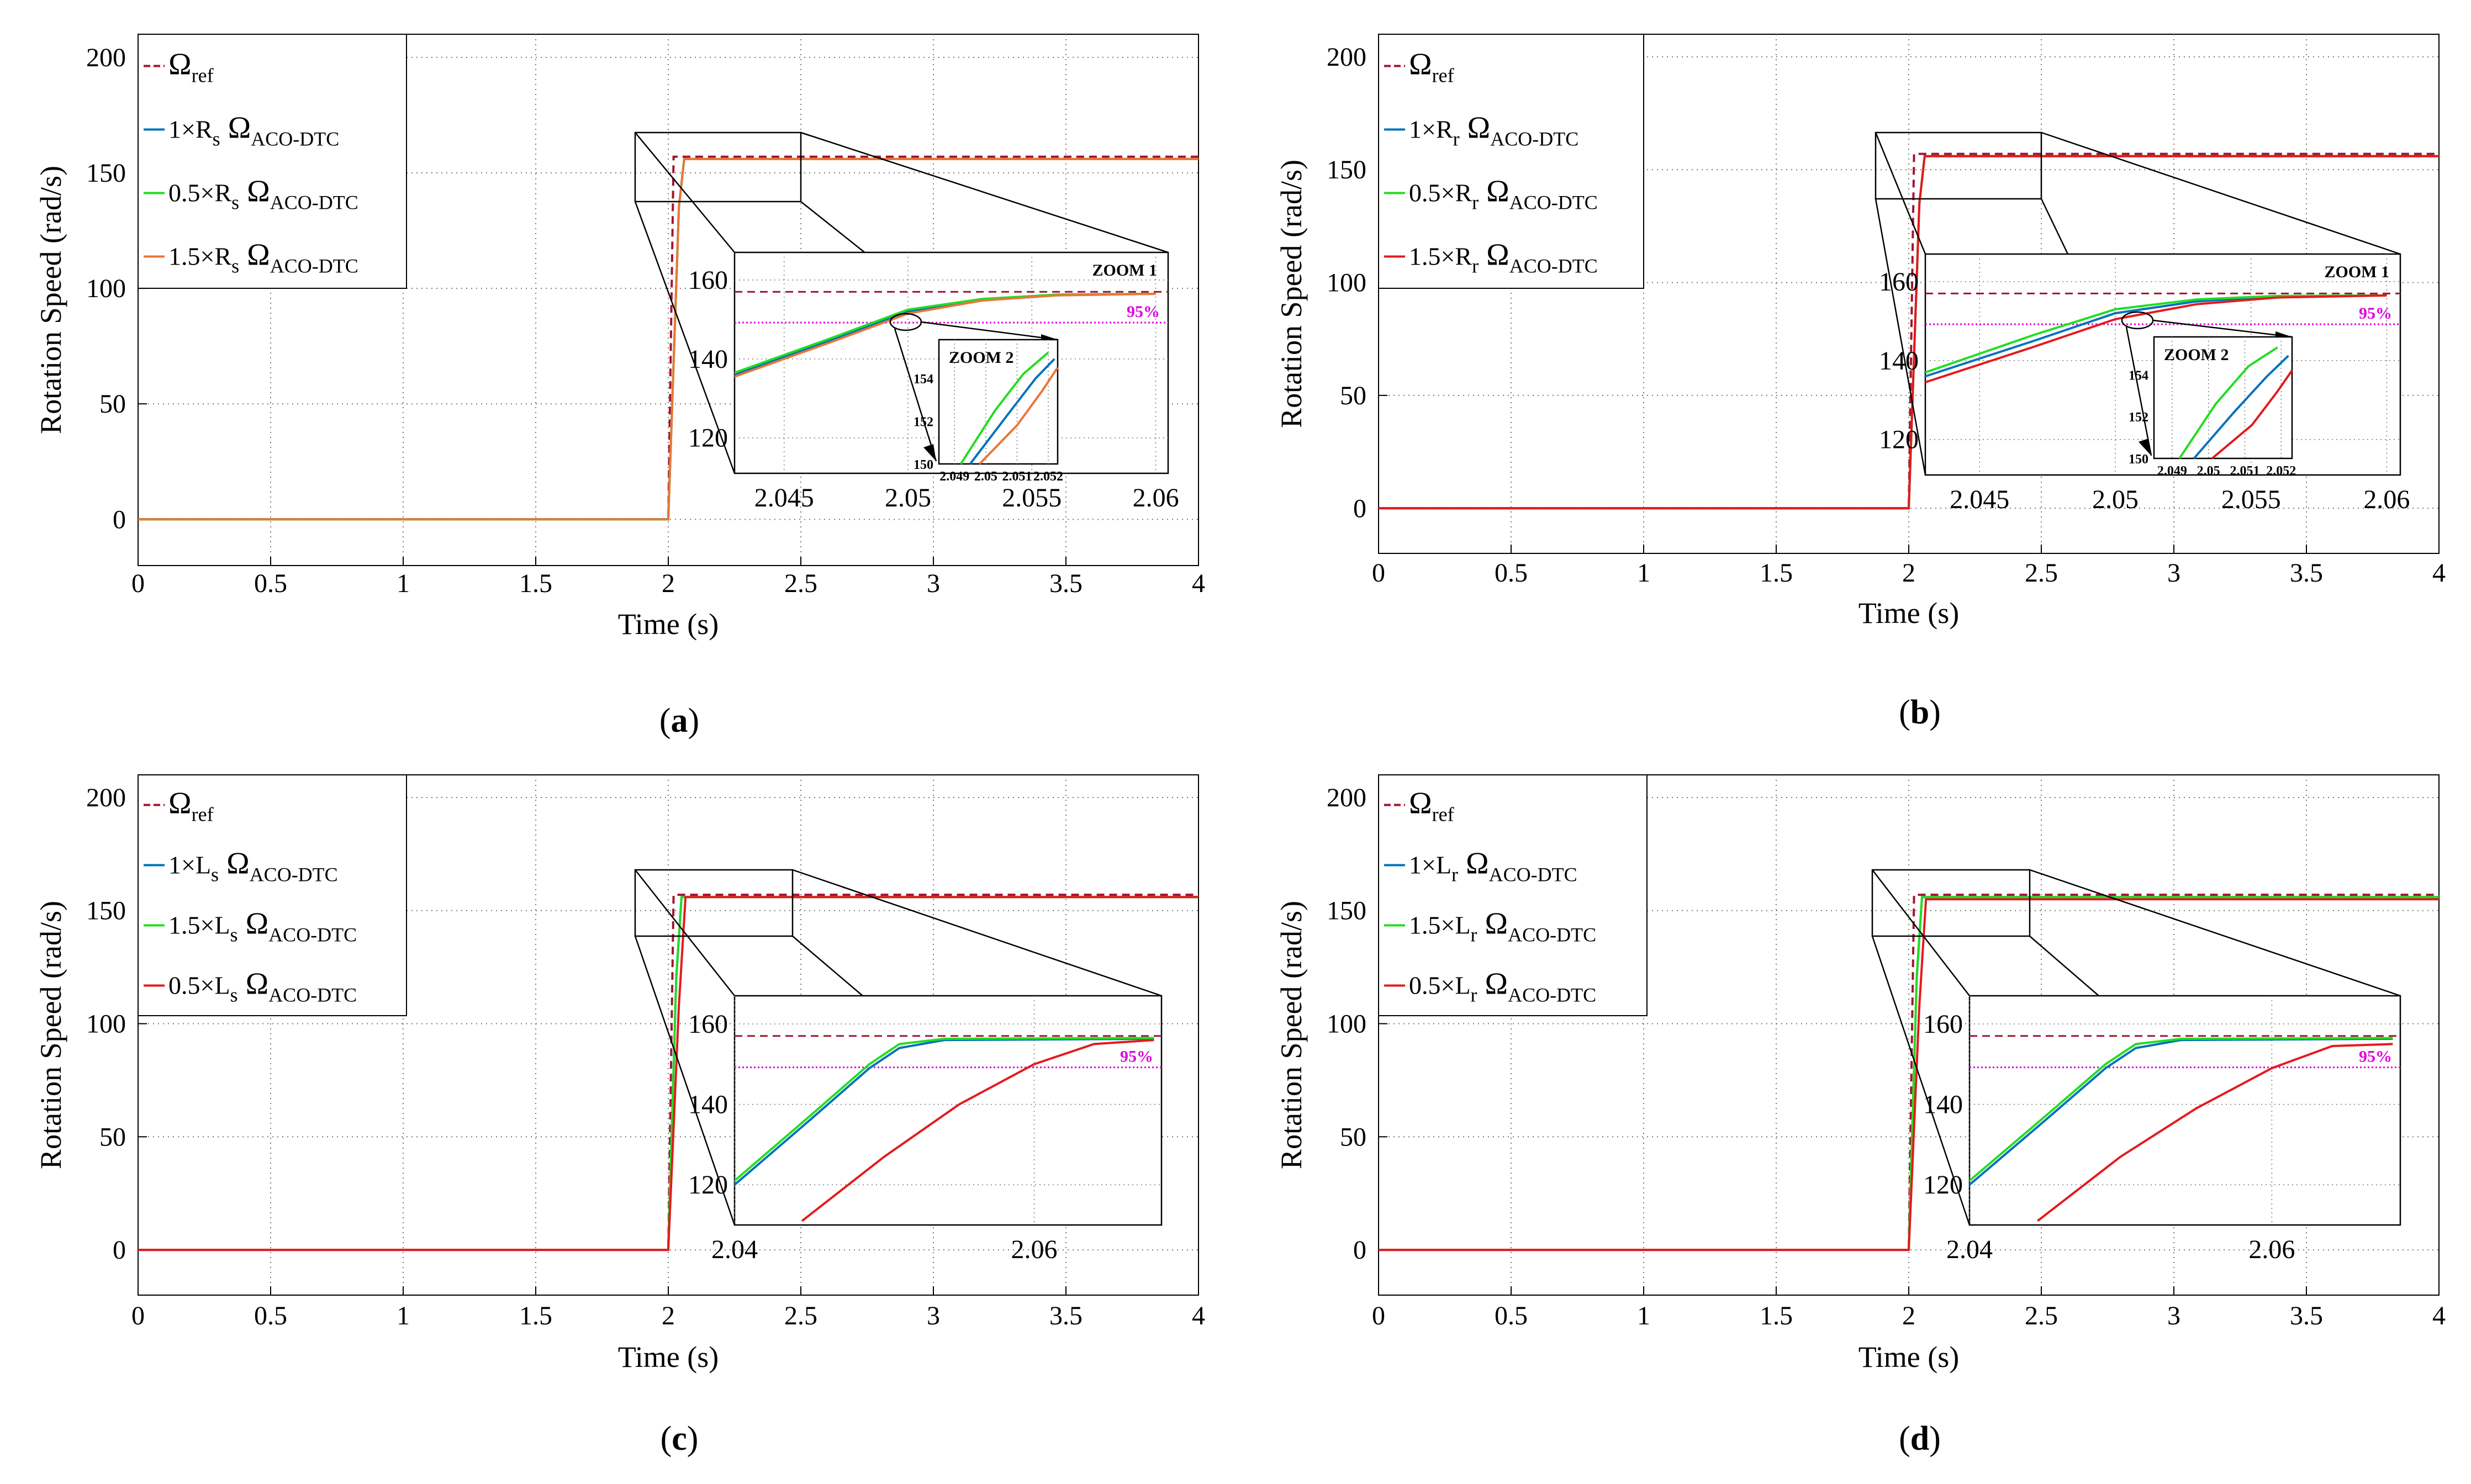 This screenshot has width=2471, height=1484. What do you see at coordinates (1291, 294) in the screenshot?
I see `y-axis-label: Rotation Speed (rad/s)` at bounding box center [1291, 294].